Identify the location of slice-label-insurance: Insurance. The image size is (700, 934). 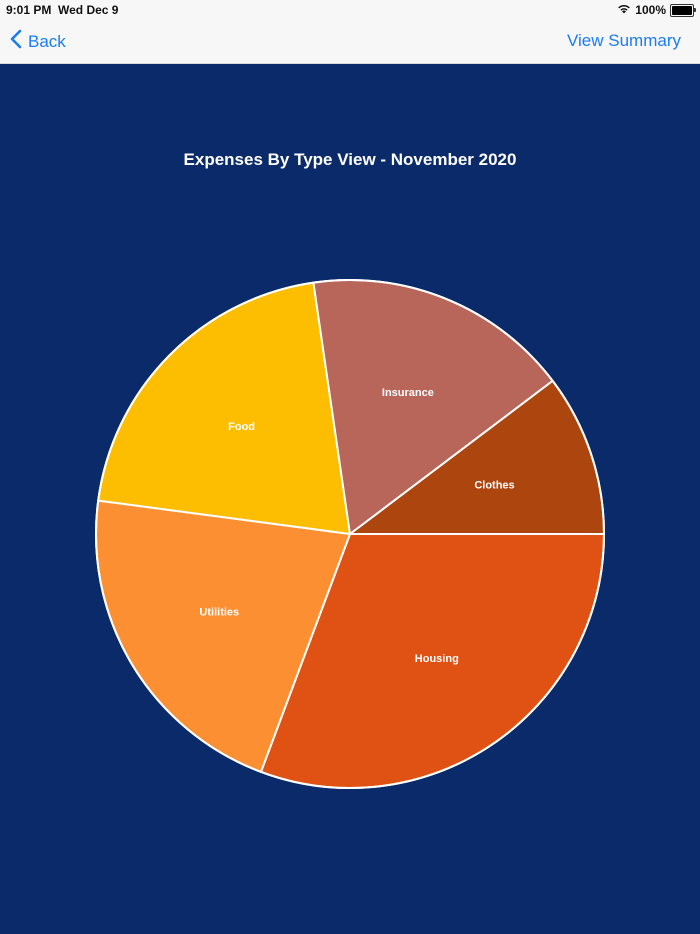
(408, 393).